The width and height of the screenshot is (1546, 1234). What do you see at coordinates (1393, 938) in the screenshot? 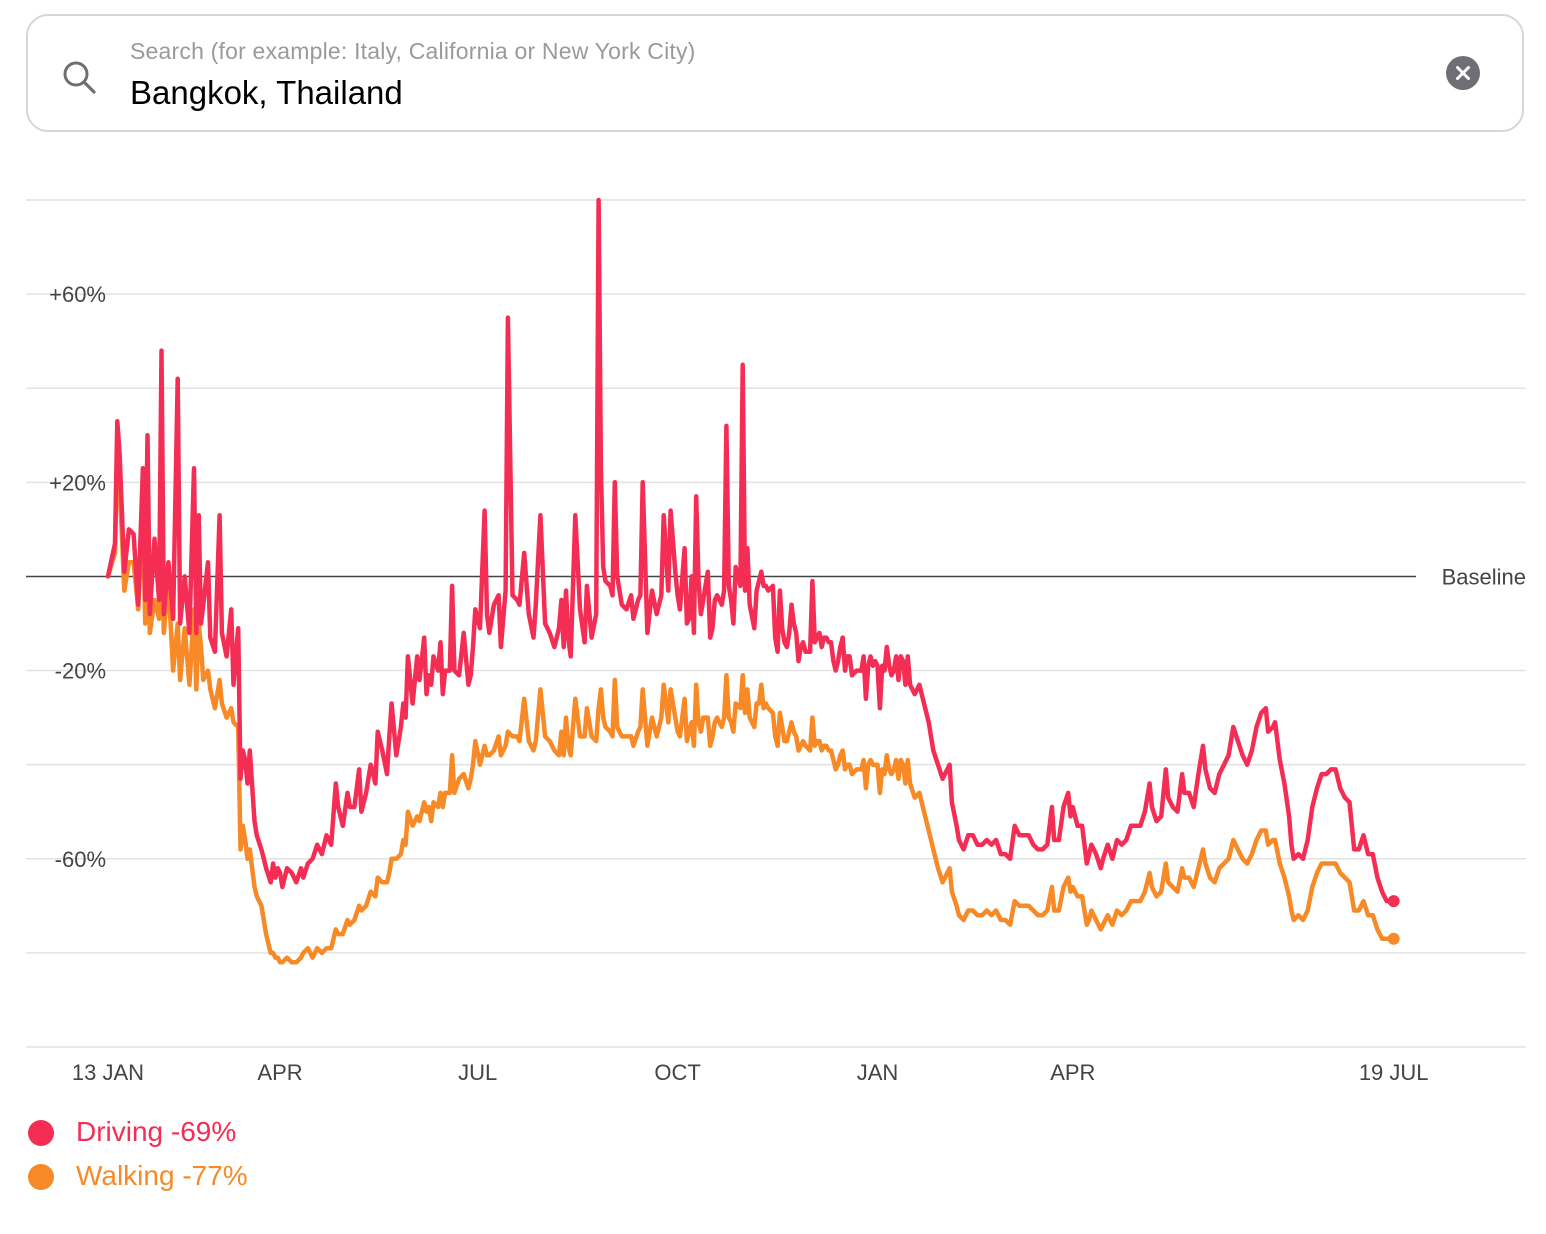
I see `series-end-point-walking` at bounding box center [1393, 938].